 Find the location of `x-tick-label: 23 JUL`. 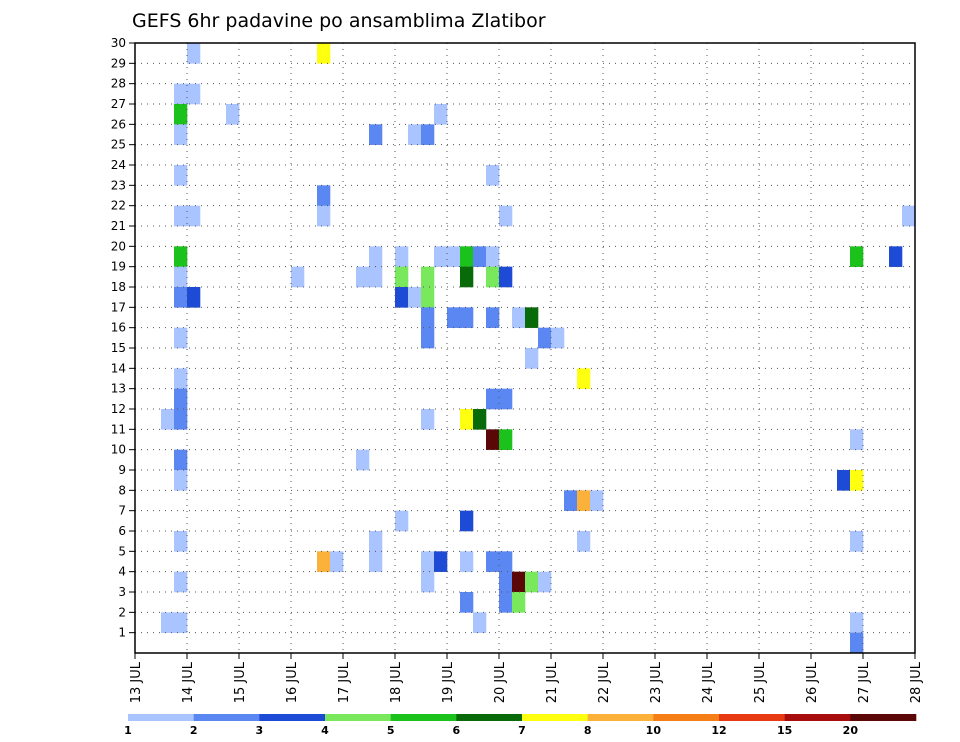

x-tick-label: 23 JUL is located at coordinates (656, 682).